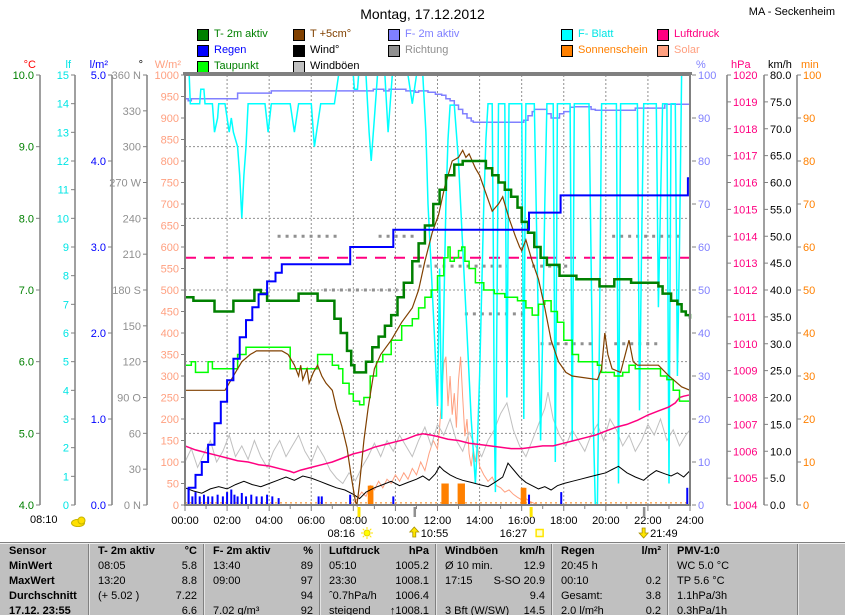 This screenshot has height=615, width=845. I want to click on svg-text: 12, so click(63, 162).